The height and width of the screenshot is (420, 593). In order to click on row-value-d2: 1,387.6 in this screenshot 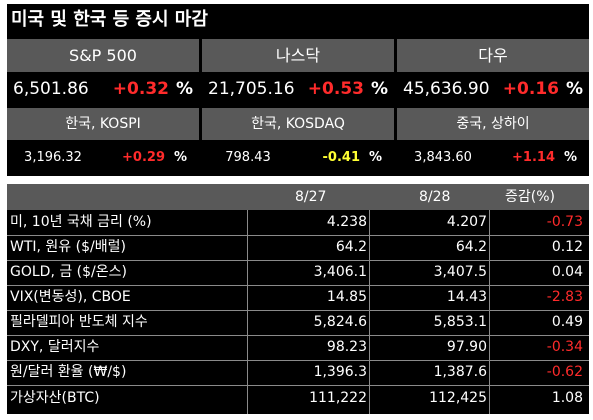, I will do `click(460, 372)`.